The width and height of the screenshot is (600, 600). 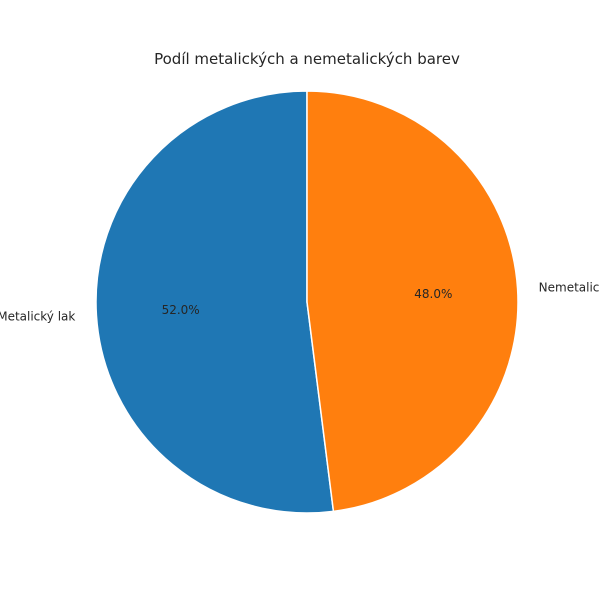 I want to click on pie-percent-label-1: 52.0%, so click(x=181, y=310).